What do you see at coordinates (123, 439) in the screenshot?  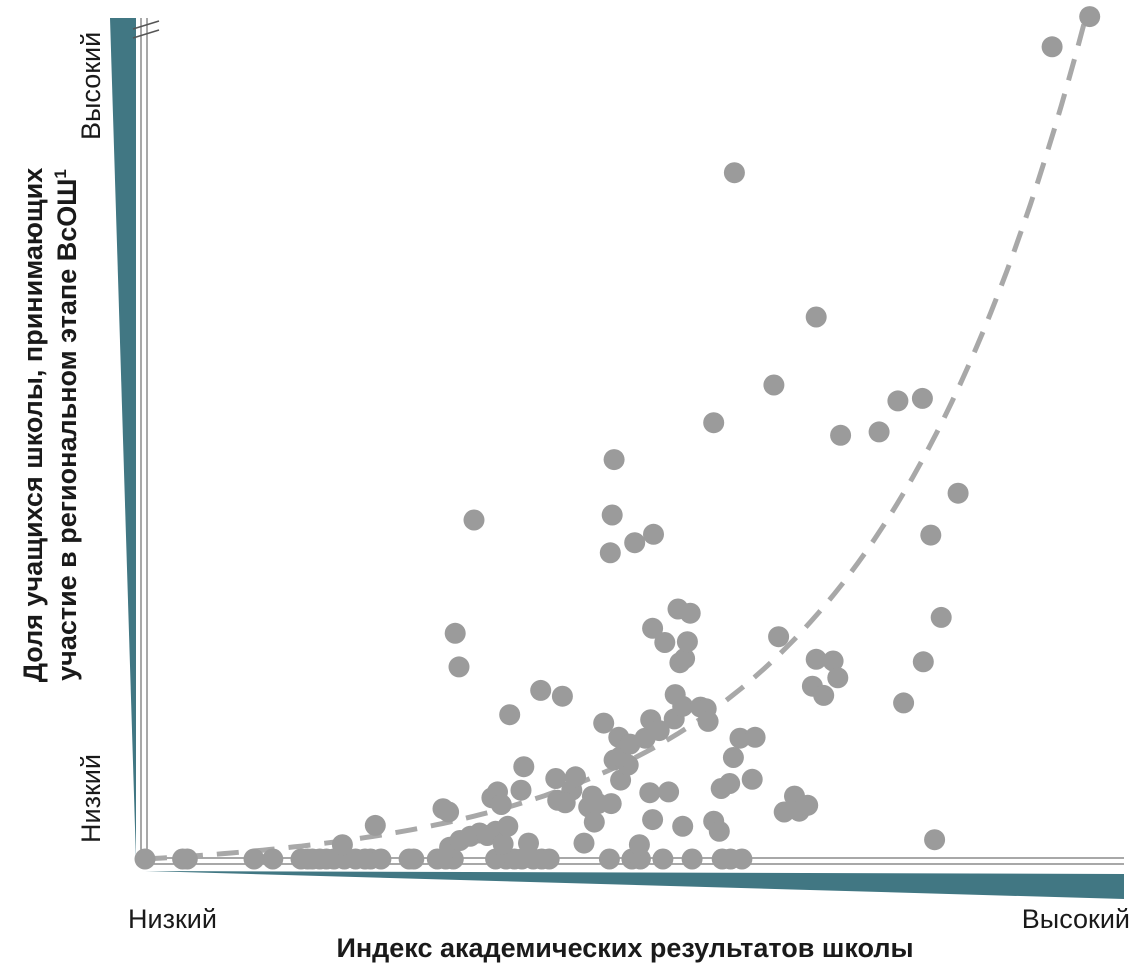 I see `y-axis-gradient-wedge` at bounding box center [123, 439].